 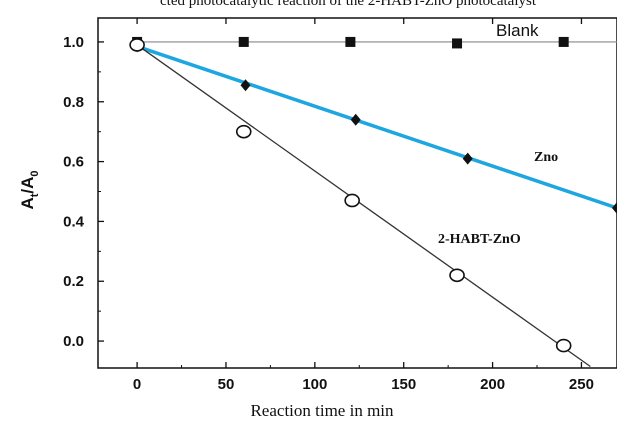 What do you see at coordinates (27, 203) in the screenshot?
I see `y-axis-title-main: A` at bounding box center [27, 203].